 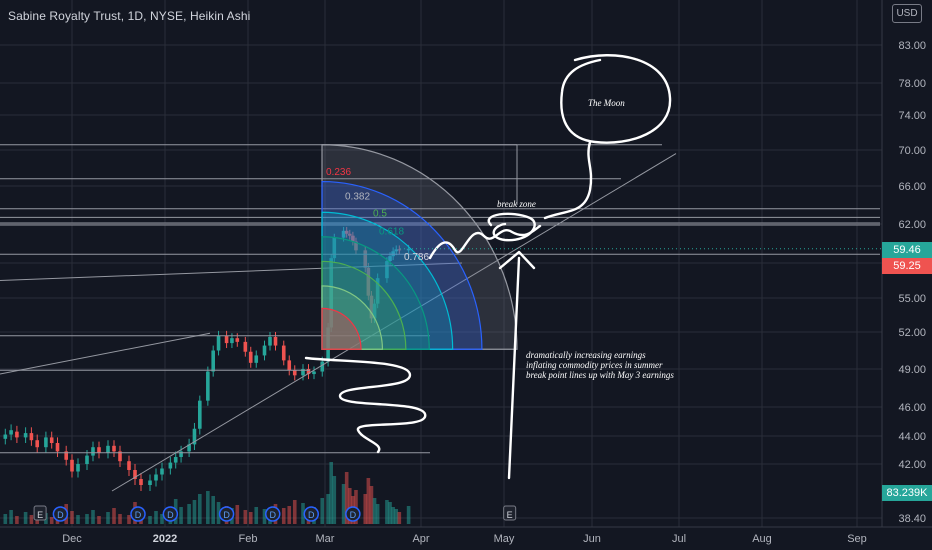 What do you see at coordinates (485, 242) in the screenshot?
I see `scribble-wave` at bounding box center [485, 242].